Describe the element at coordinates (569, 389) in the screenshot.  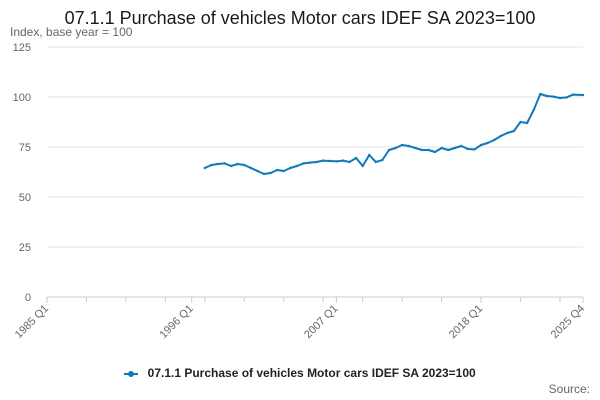
I see `source-label: Source:` at that location.